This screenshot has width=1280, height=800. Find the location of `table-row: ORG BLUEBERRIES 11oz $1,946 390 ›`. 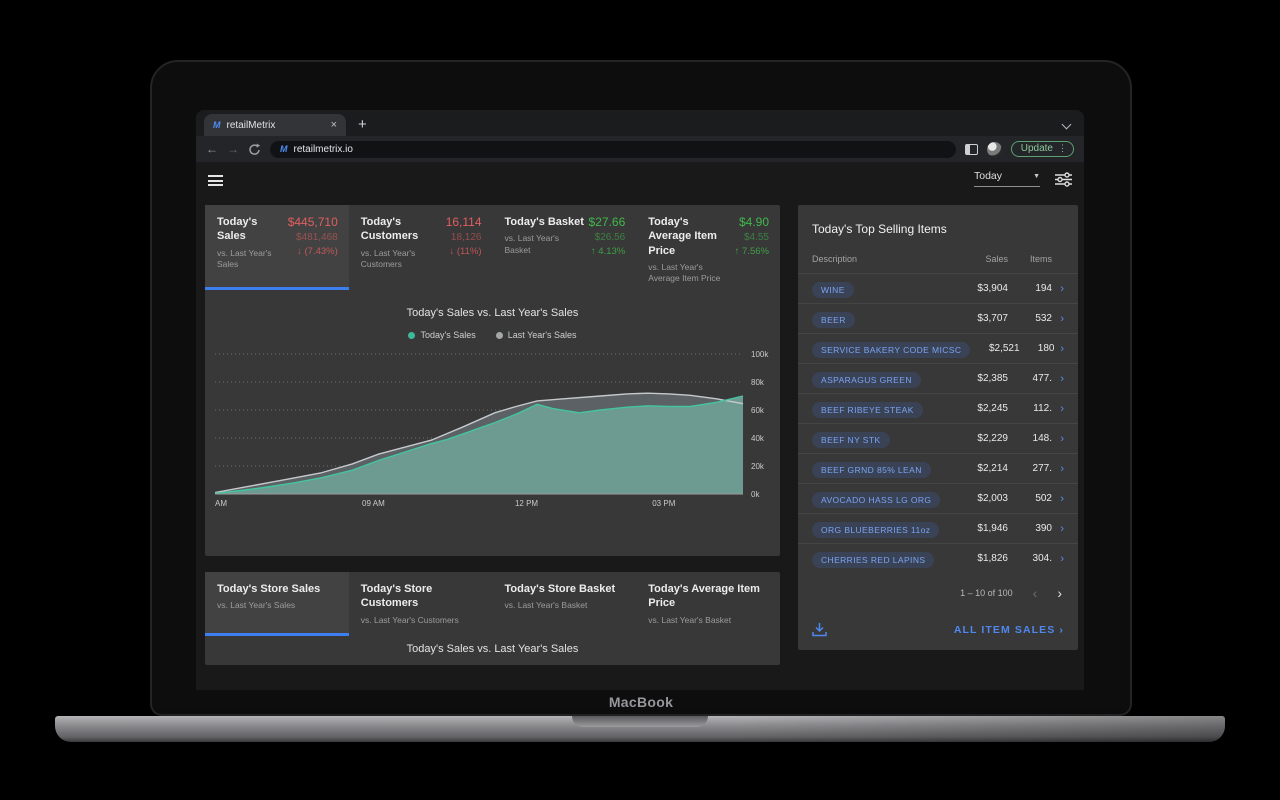

table-row: ORG BLUEBERRIES 11oz $1,946 390 › is located at coordinates (938, 528).